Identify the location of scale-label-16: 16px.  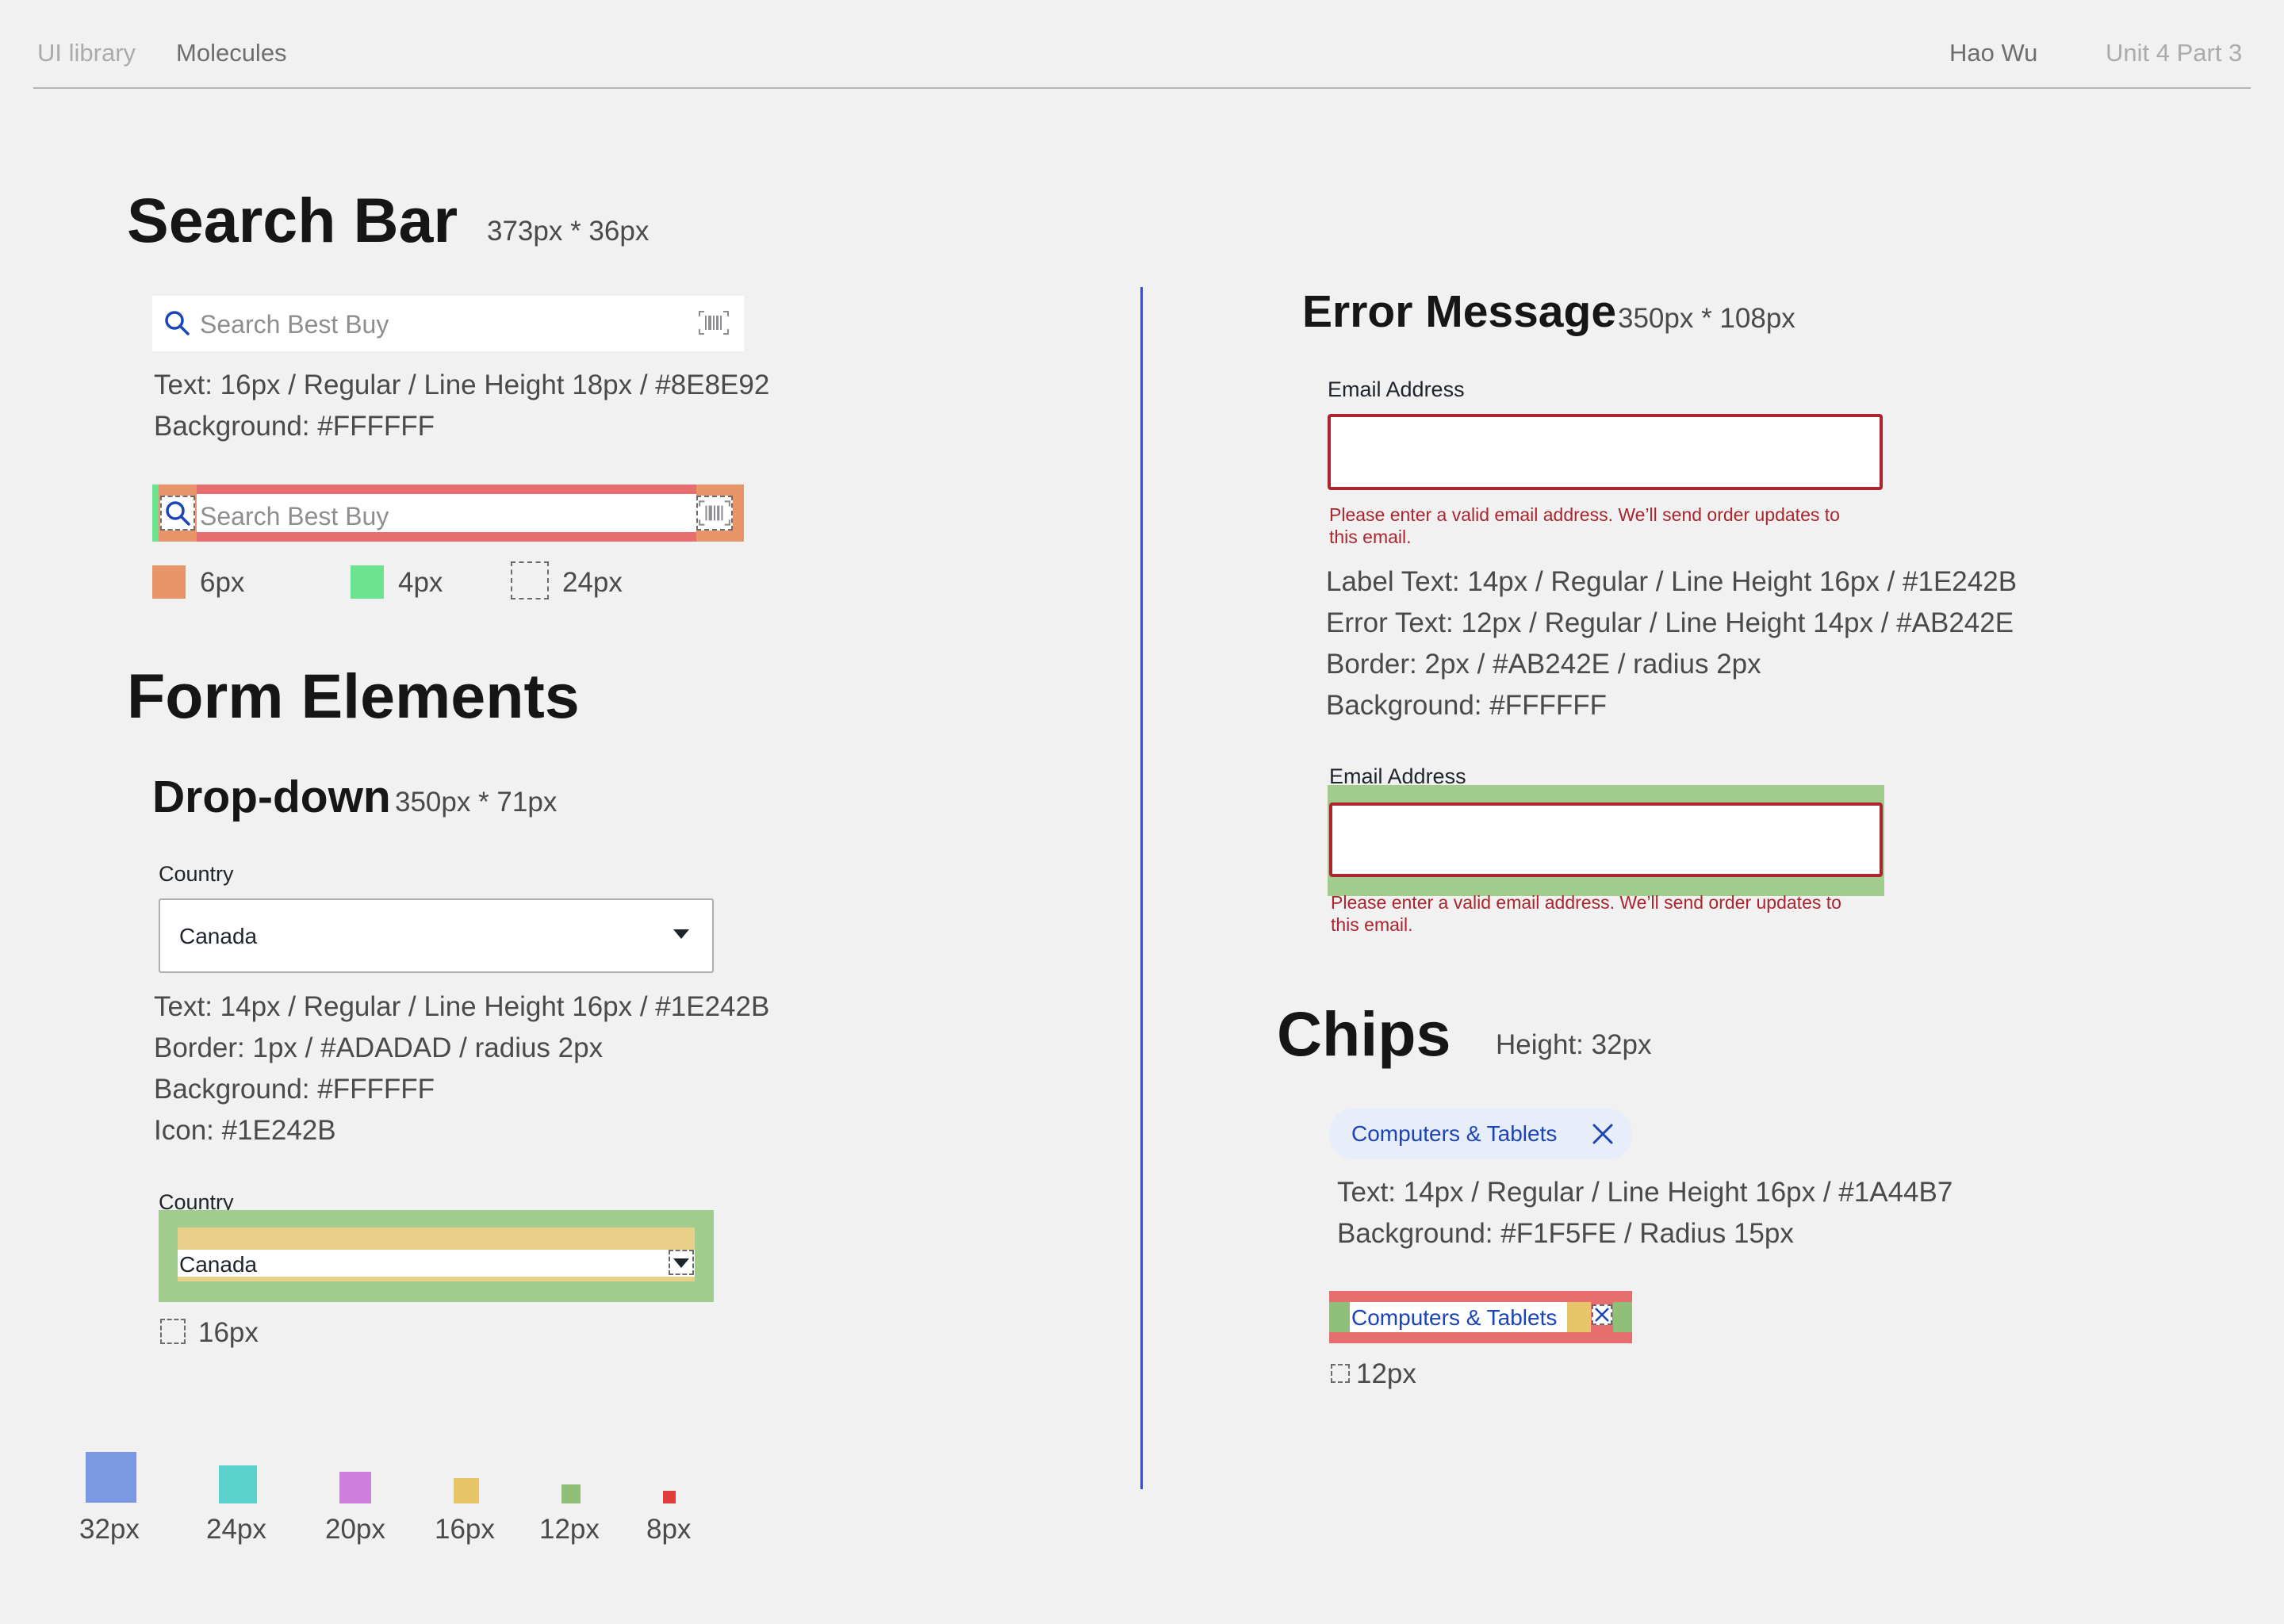
(465, 1529).